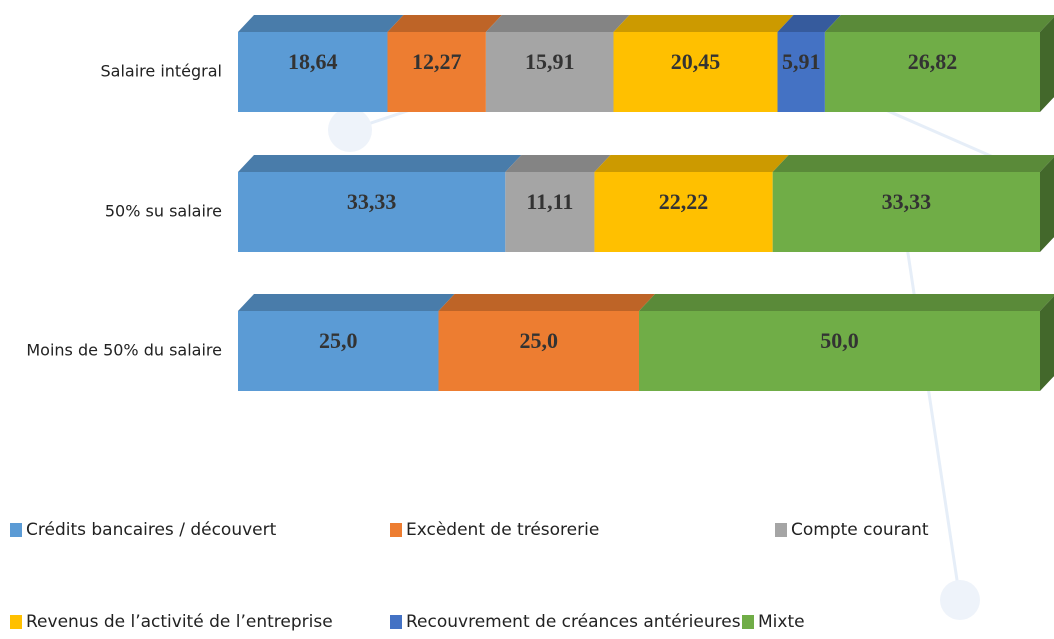 The width and height of the screenshot is (1054, 639). What do you see at coordinates (860, 530) in the screenshot?
I see `legend-label: Compte courant` at bounding box center [860, 530].